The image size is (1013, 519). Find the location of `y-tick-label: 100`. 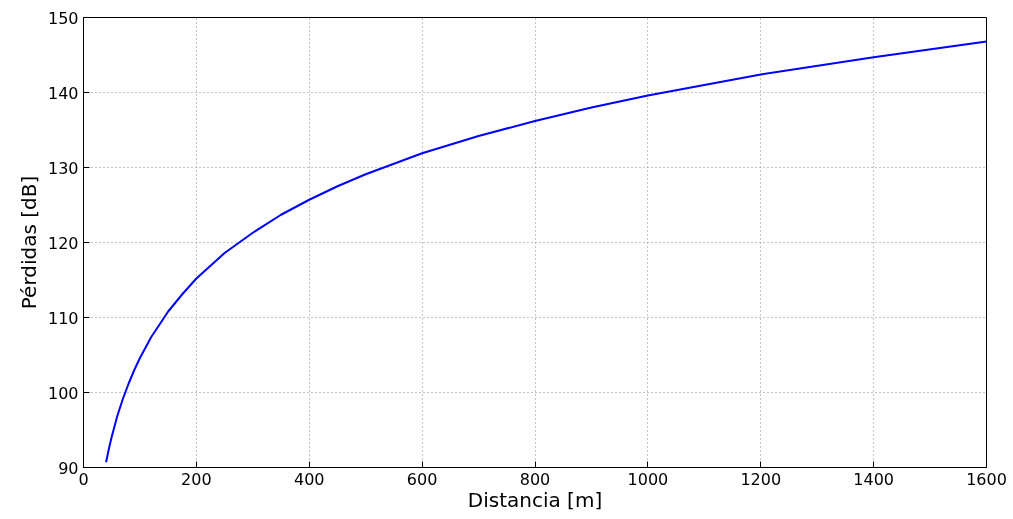

y-tick-label: 100 is located at coordinates (63, 393).